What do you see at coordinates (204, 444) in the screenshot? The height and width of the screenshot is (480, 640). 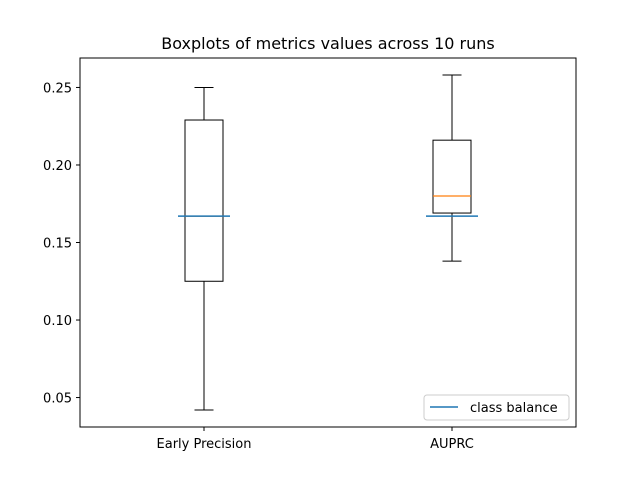 I see `x-tick-label: Early Precision` at bounding box center [204, 444].